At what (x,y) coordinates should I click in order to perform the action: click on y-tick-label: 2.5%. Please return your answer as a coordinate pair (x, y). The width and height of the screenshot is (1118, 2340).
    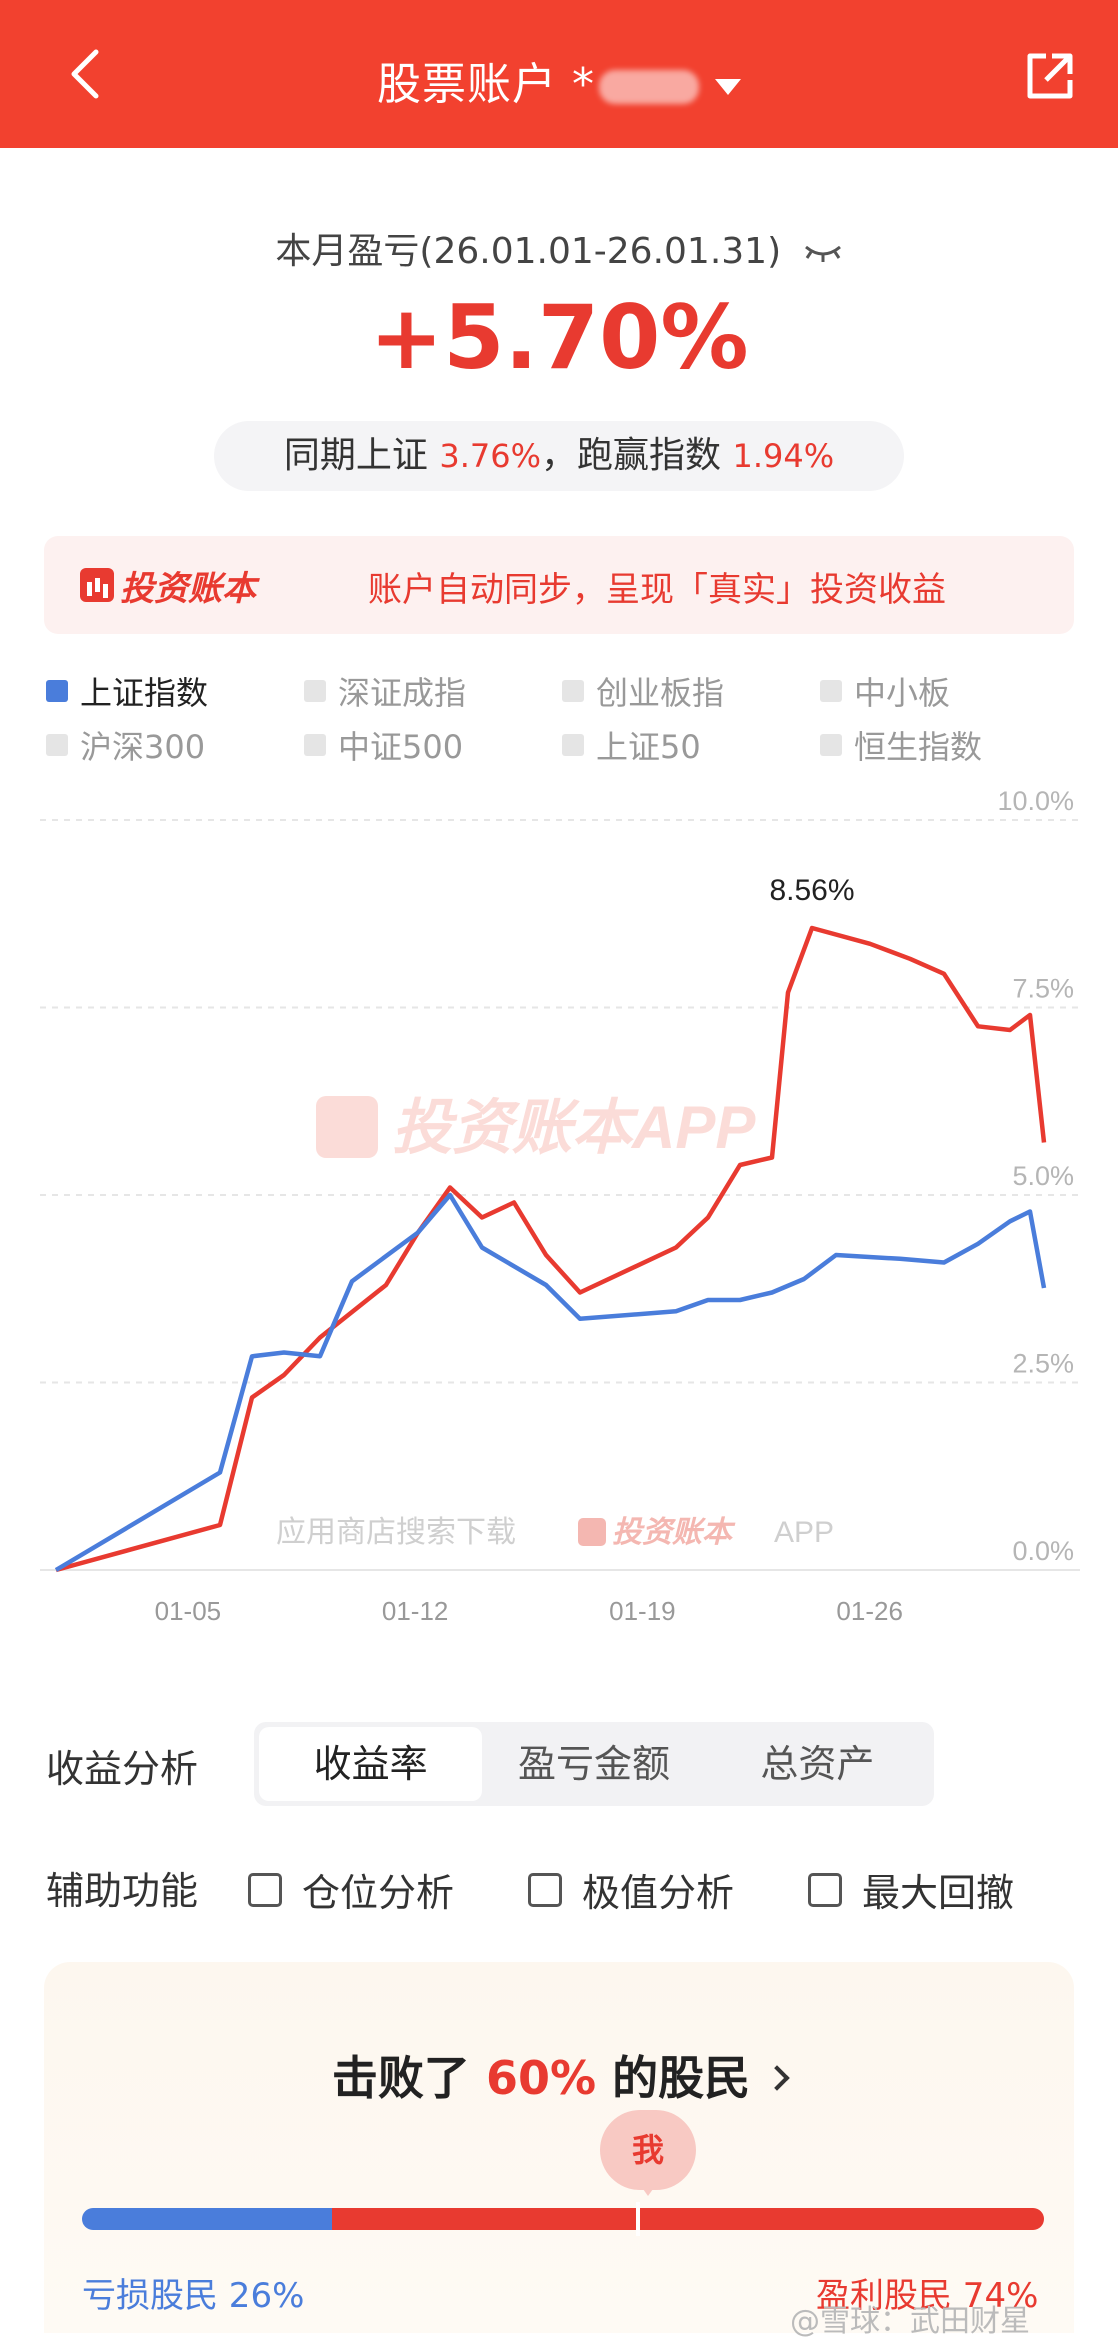
    Looking at the image, I should click on (1043, 1364).